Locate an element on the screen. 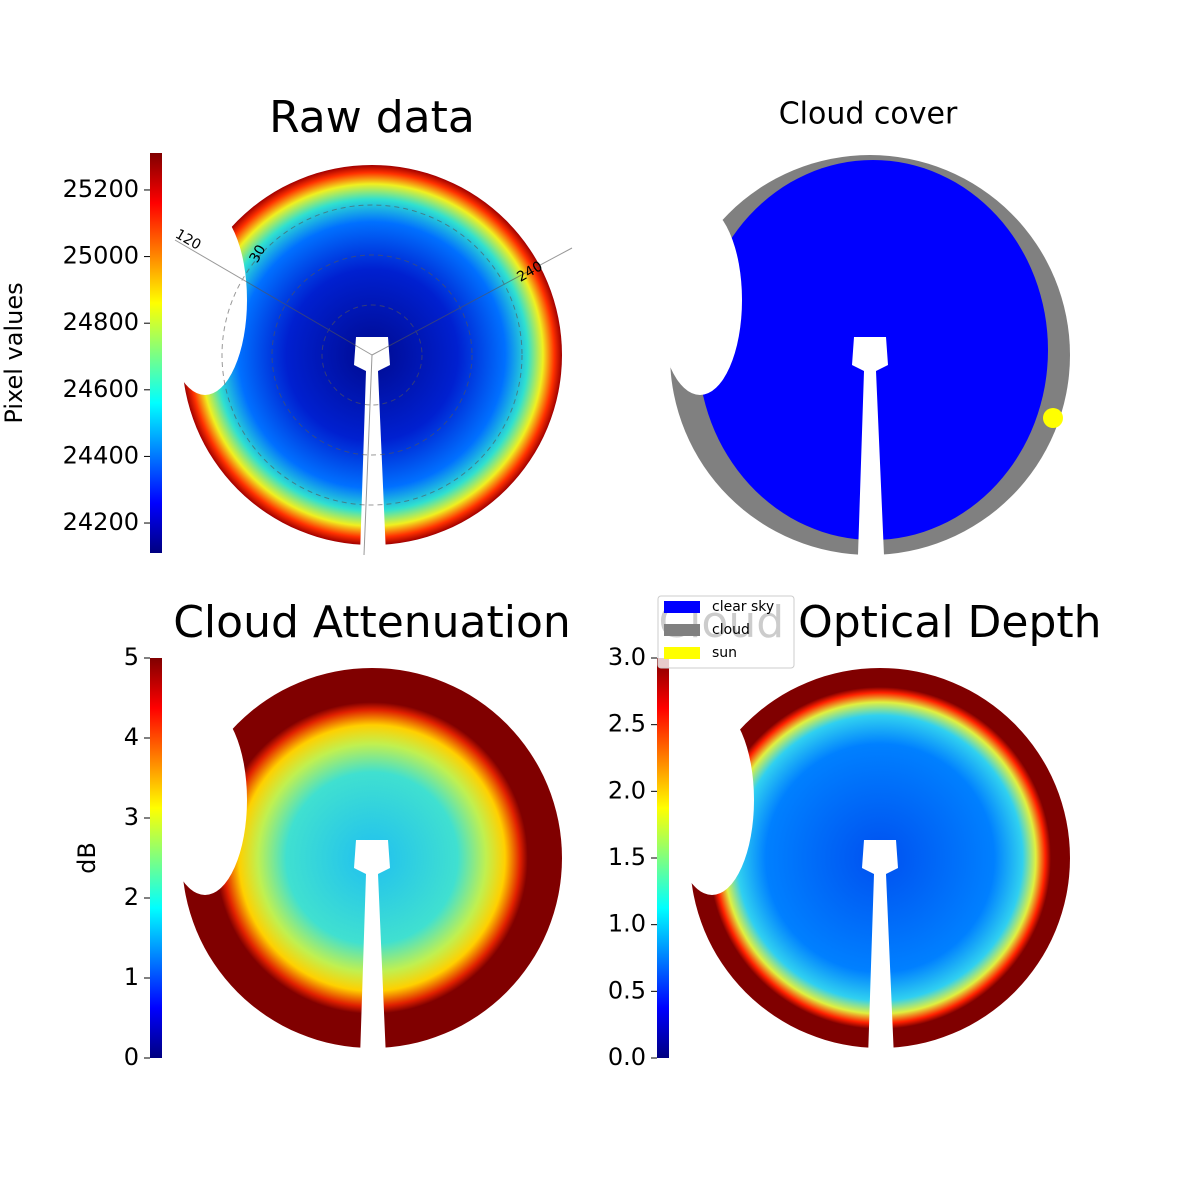 The width and height of the screenshot is (1200, 1200). polar-label: 30 is located at coordinates (258, 253).